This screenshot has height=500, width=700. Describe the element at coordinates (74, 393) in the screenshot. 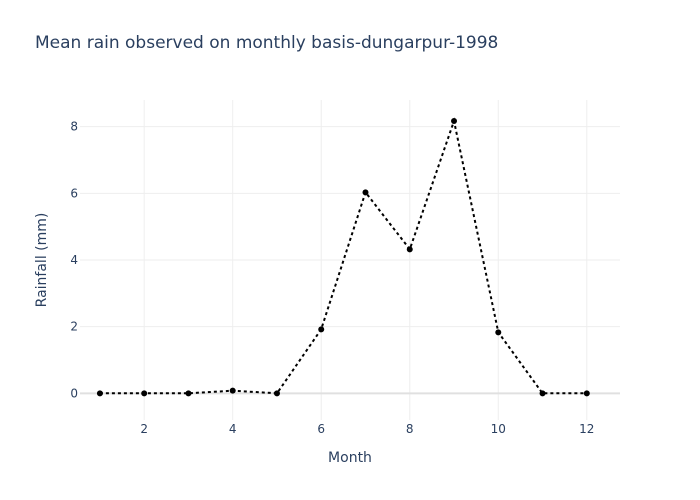

I see `y-tick-label: 0` at that location.